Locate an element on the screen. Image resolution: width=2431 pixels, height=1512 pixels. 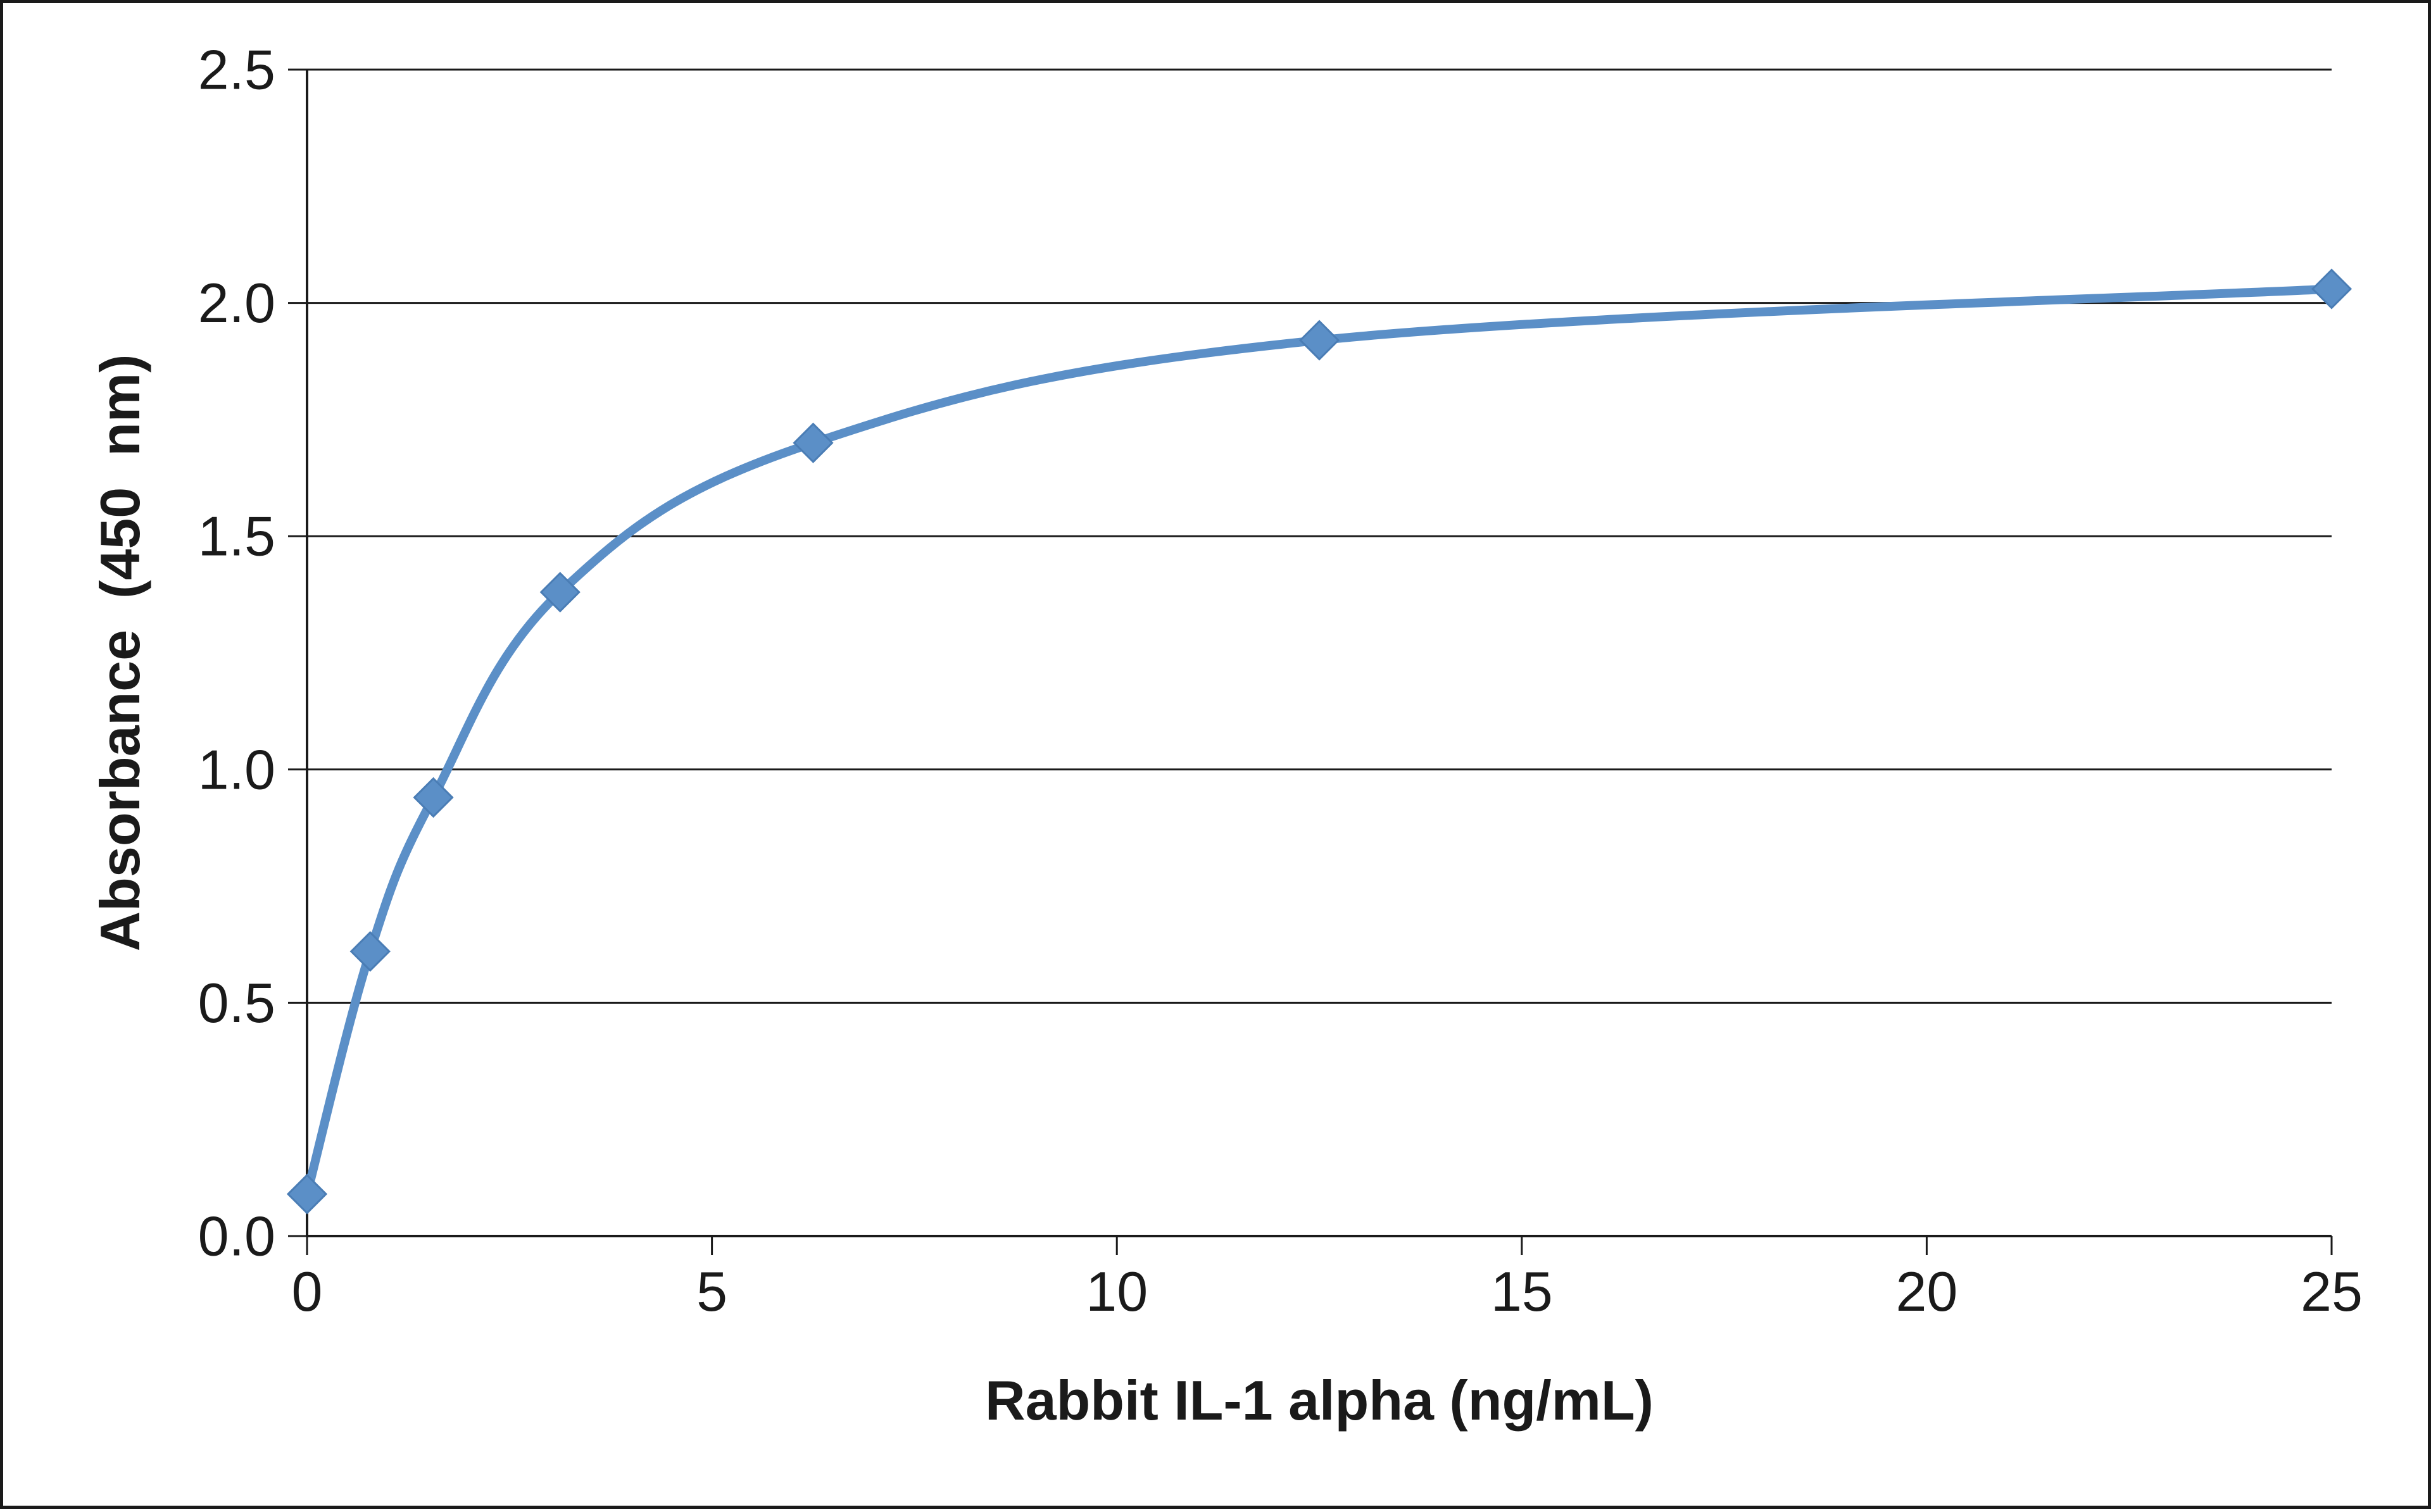
x-tick-label: 10 is located at coordinates (1117, 1291).